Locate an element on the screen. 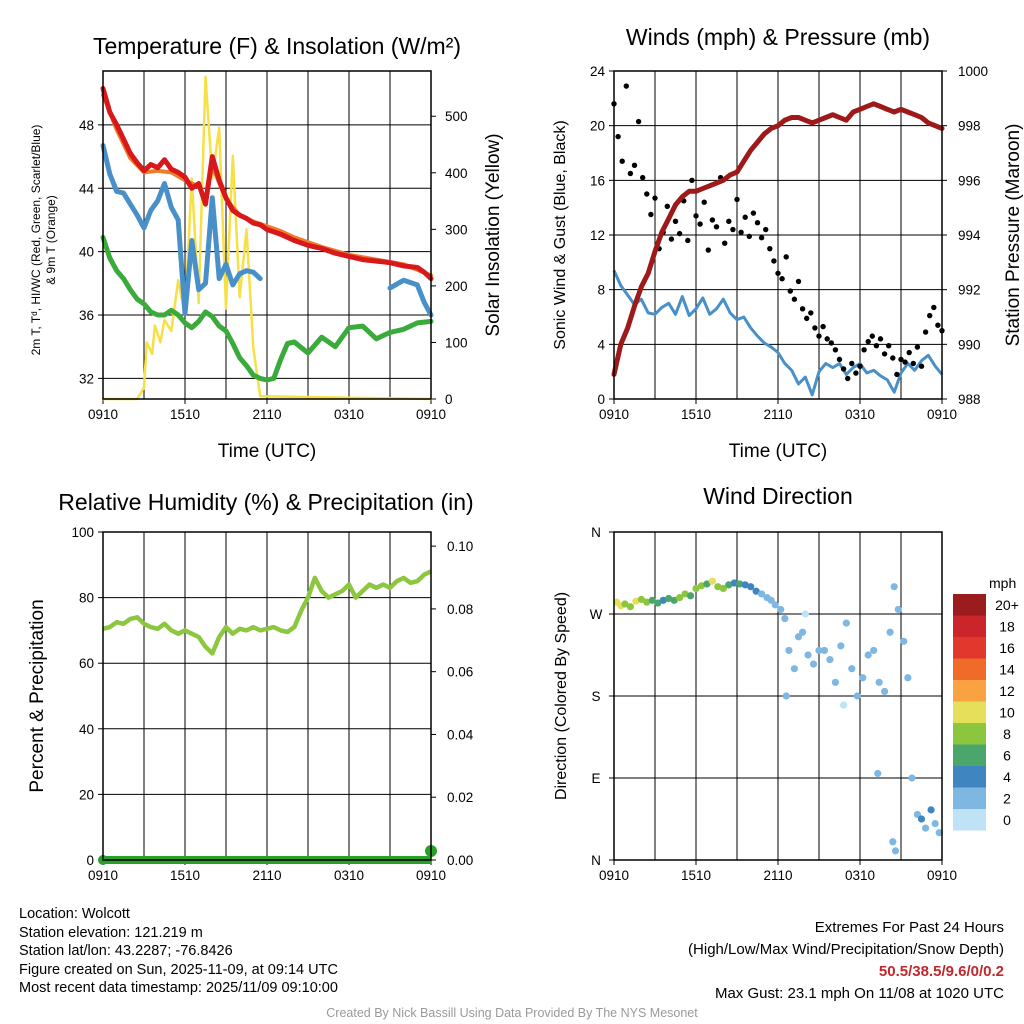 This screenshot has width=1024, height=1024. y2-tick-label: 500 is located at coordinates (456, 116).